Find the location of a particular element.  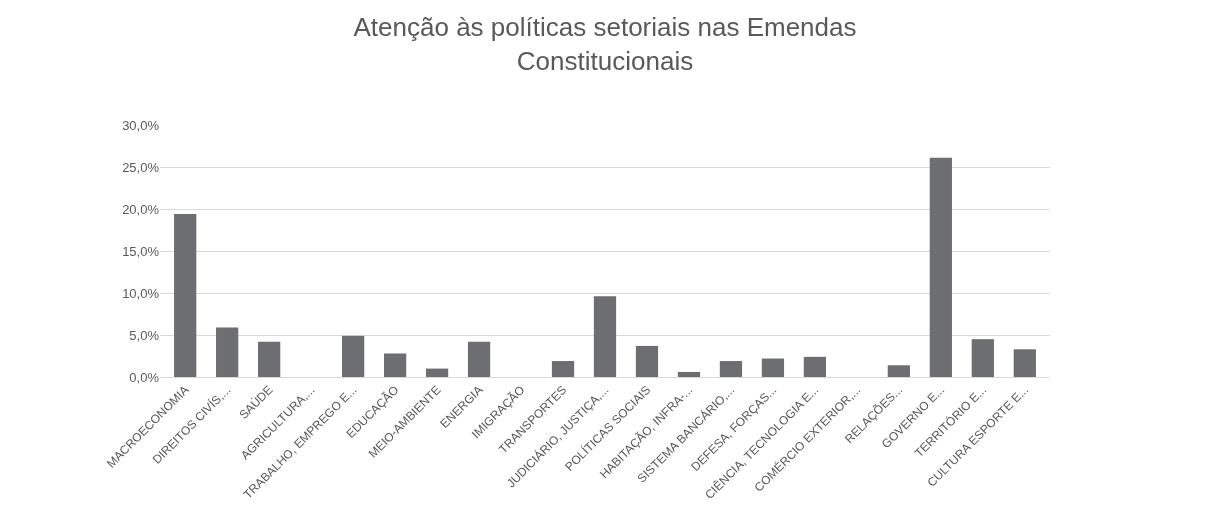

y-tick-label: 0,0% is located at coordinates (144, 377).